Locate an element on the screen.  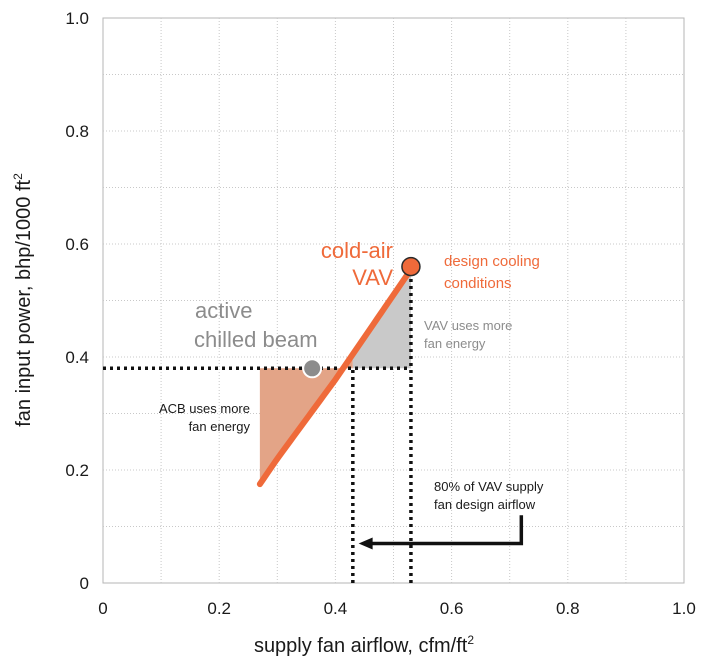
design-label-line2: conditions is located at coordinates (478, 283).